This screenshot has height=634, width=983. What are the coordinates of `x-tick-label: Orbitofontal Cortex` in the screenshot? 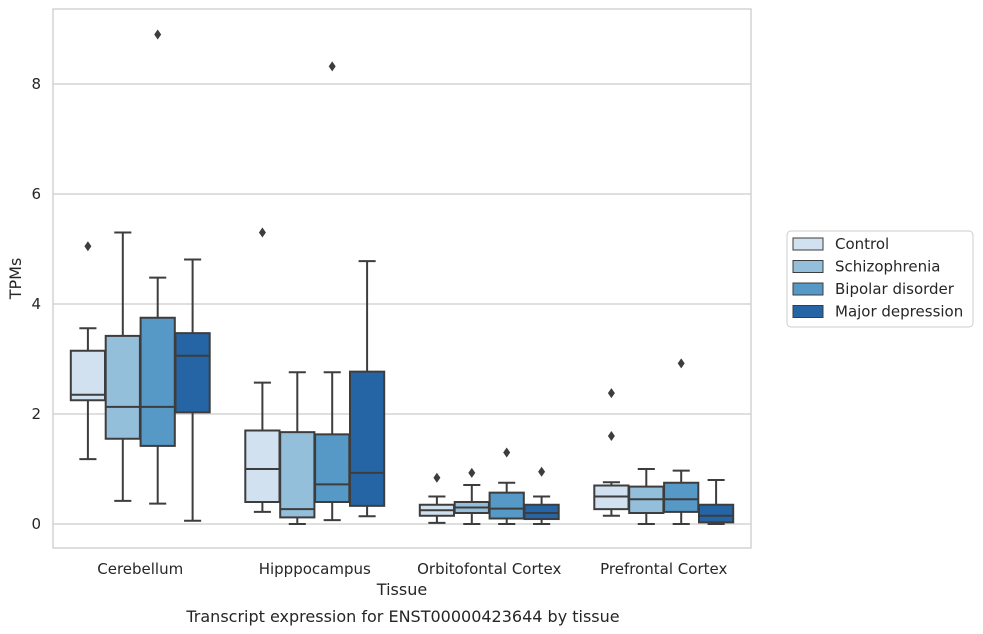 It's located at (489, 569).